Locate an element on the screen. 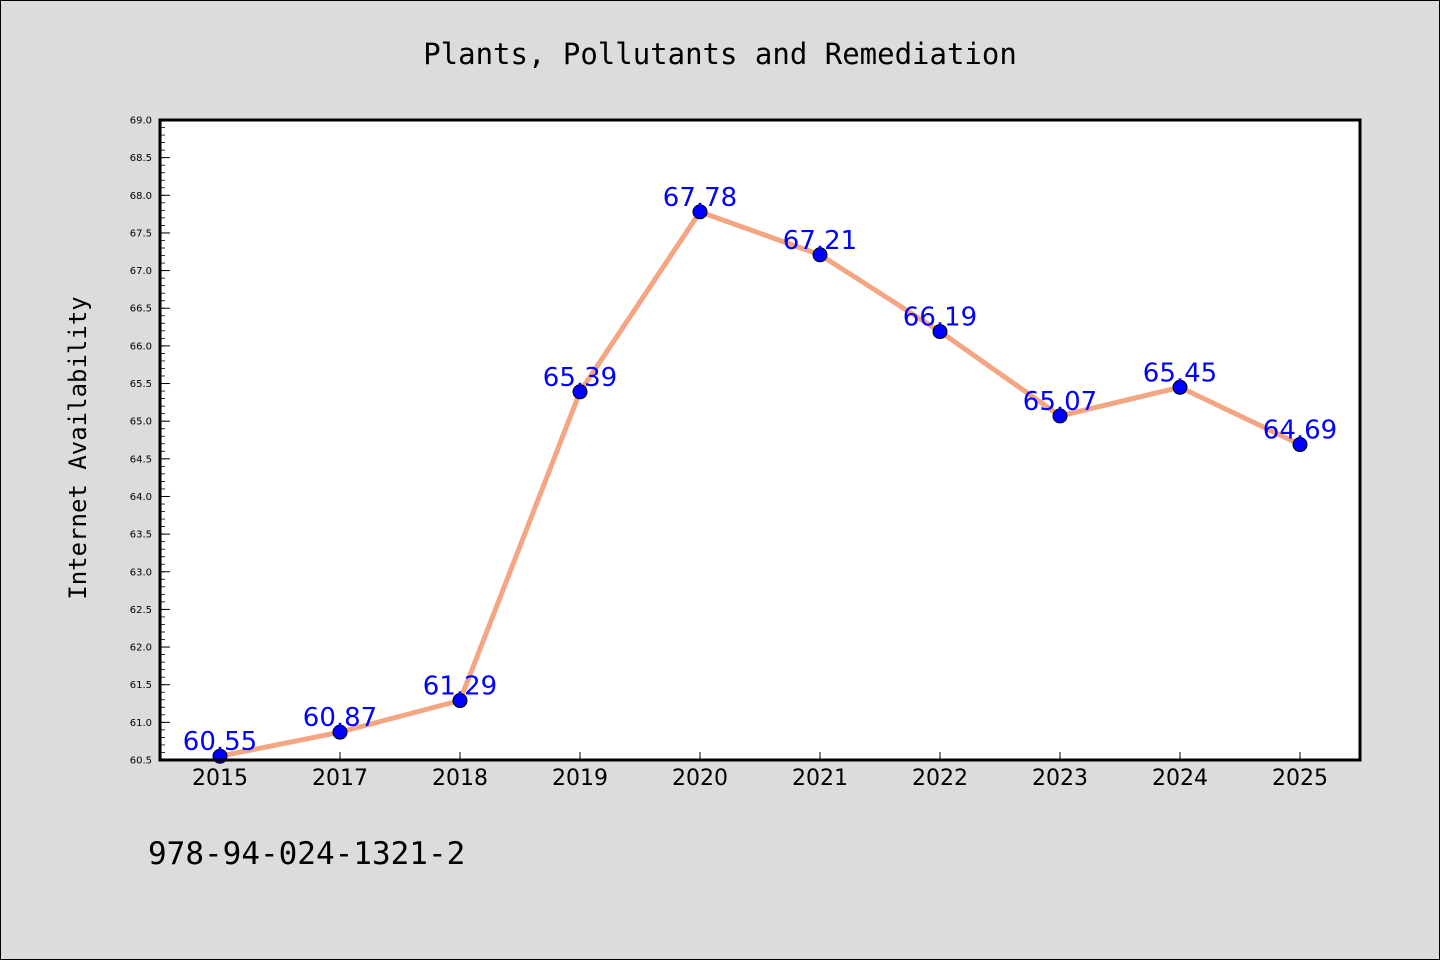 Image resolution: width=1440 pixels, height=960 pixels. x-tick-label: 2018 is located at coordinates (460, 778).